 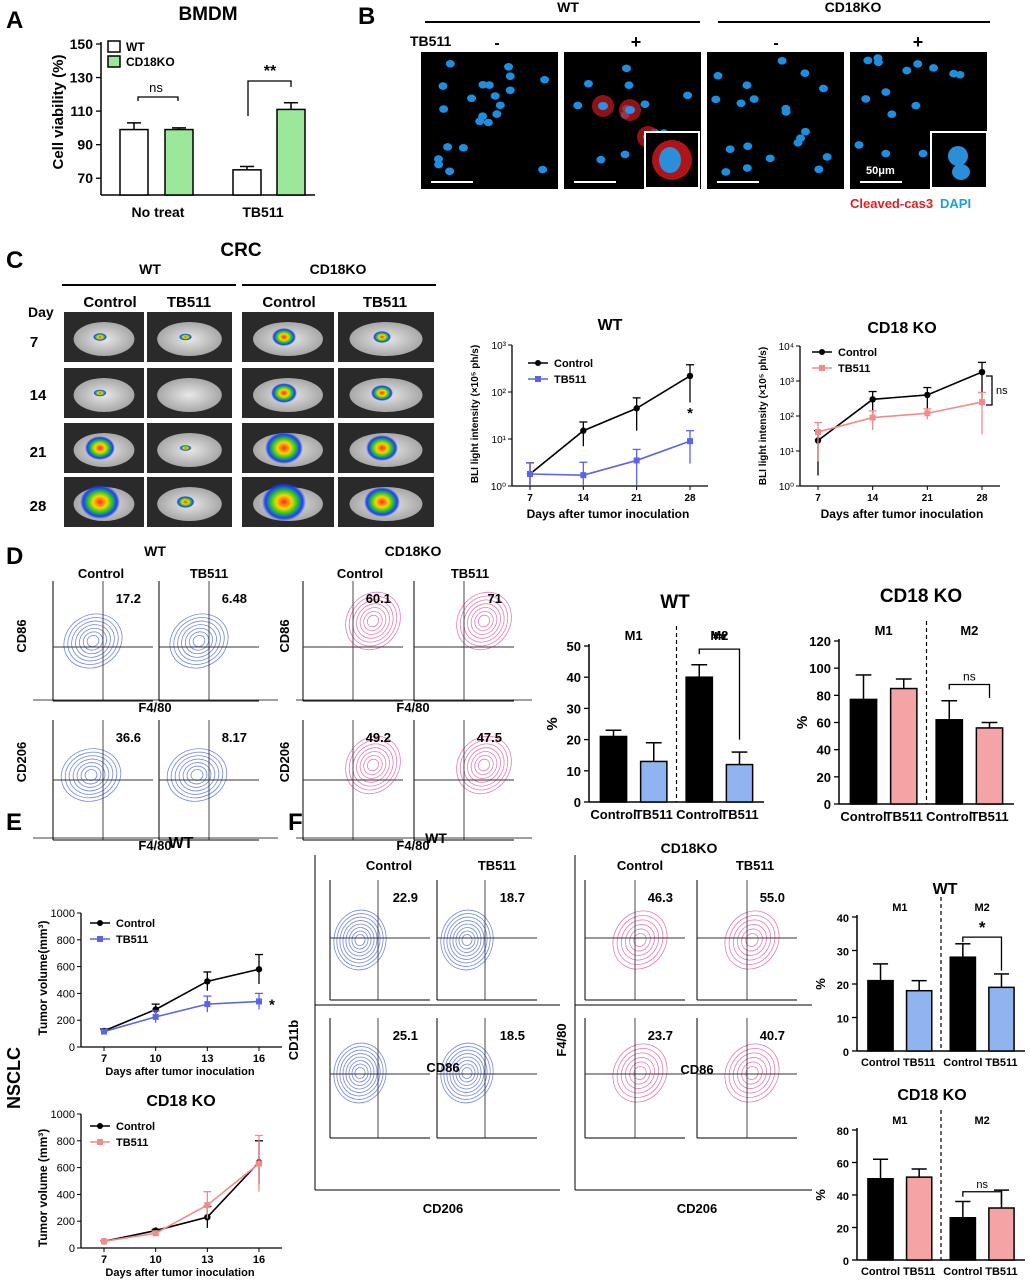 What do you see at coordinates (843, 1132) in the screenshot?
I see `F-CD18KO-ytick-label: 80` at bounding box center [843, 1132].